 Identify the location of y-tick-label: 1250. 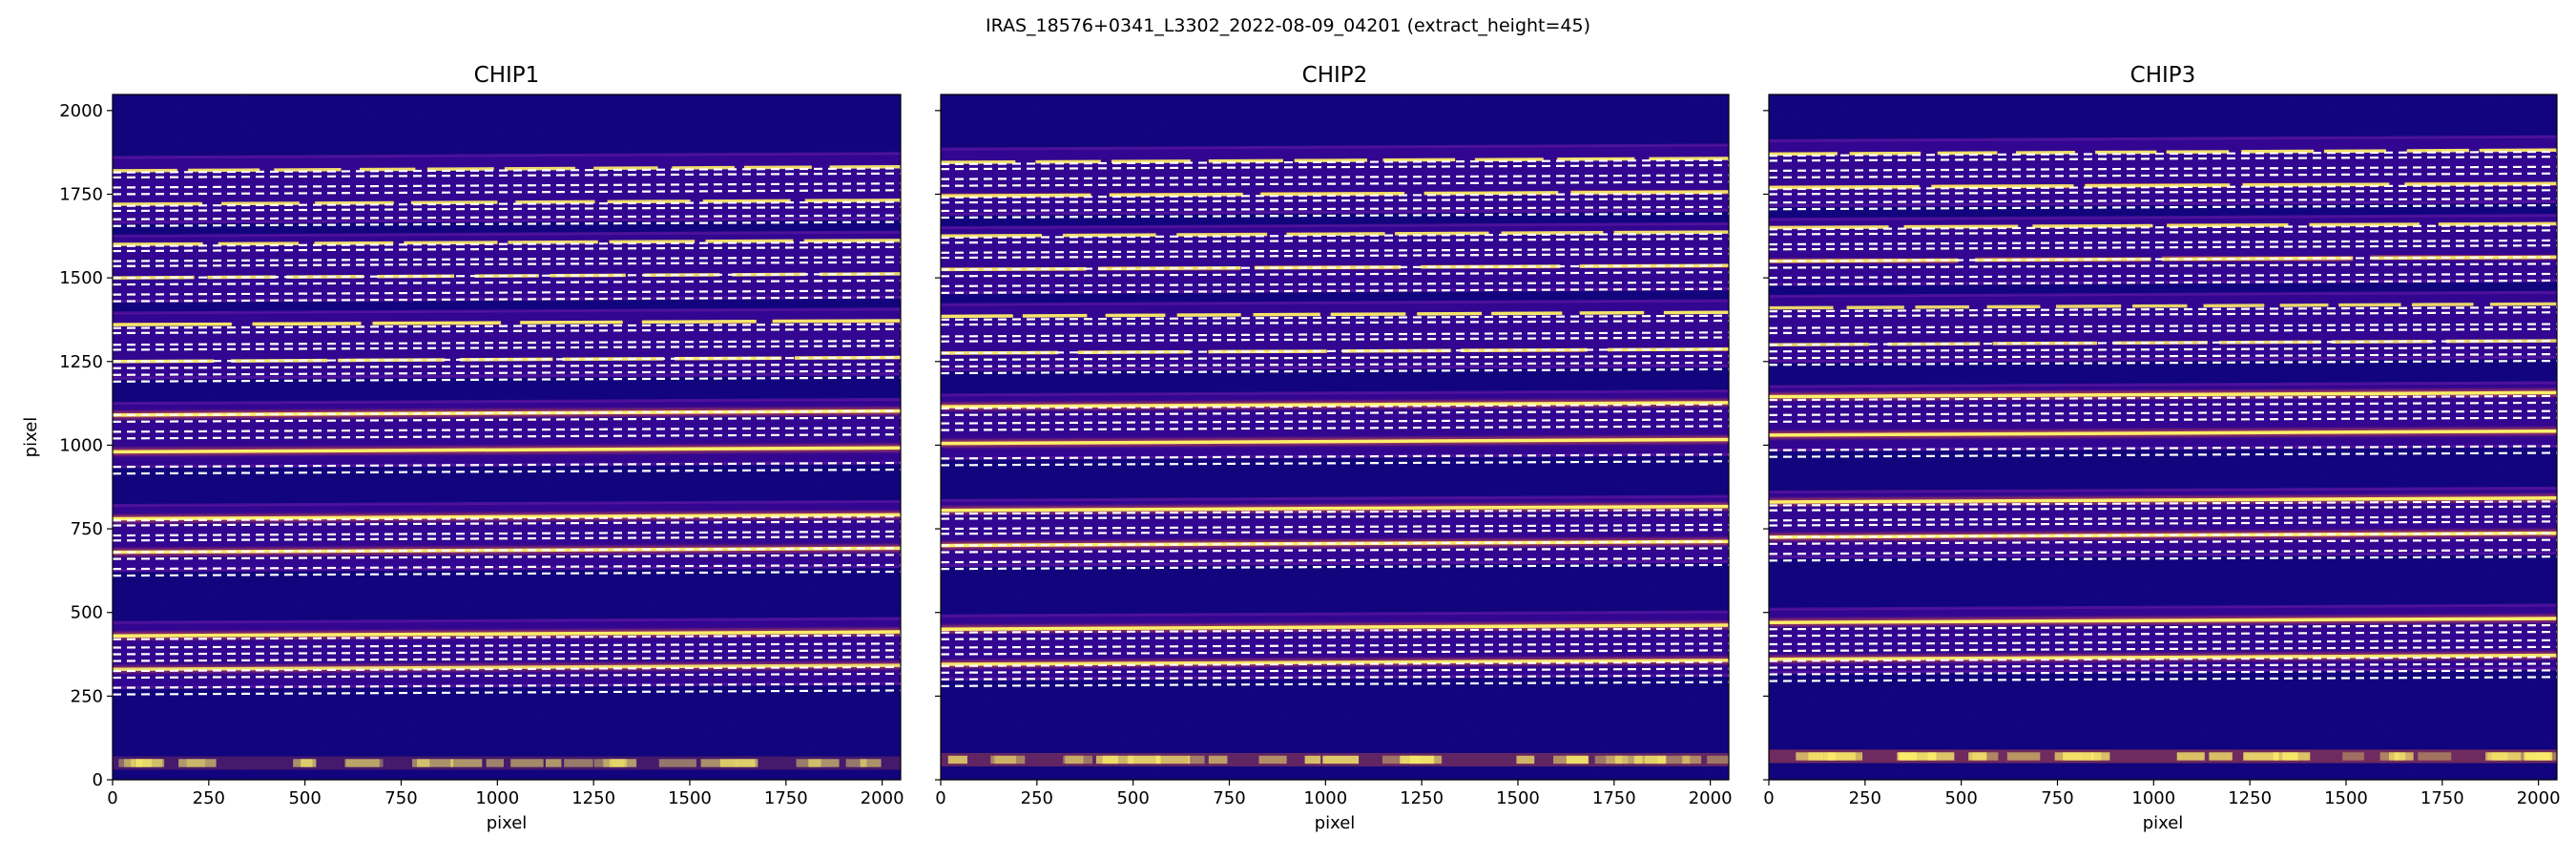
(81, 362).